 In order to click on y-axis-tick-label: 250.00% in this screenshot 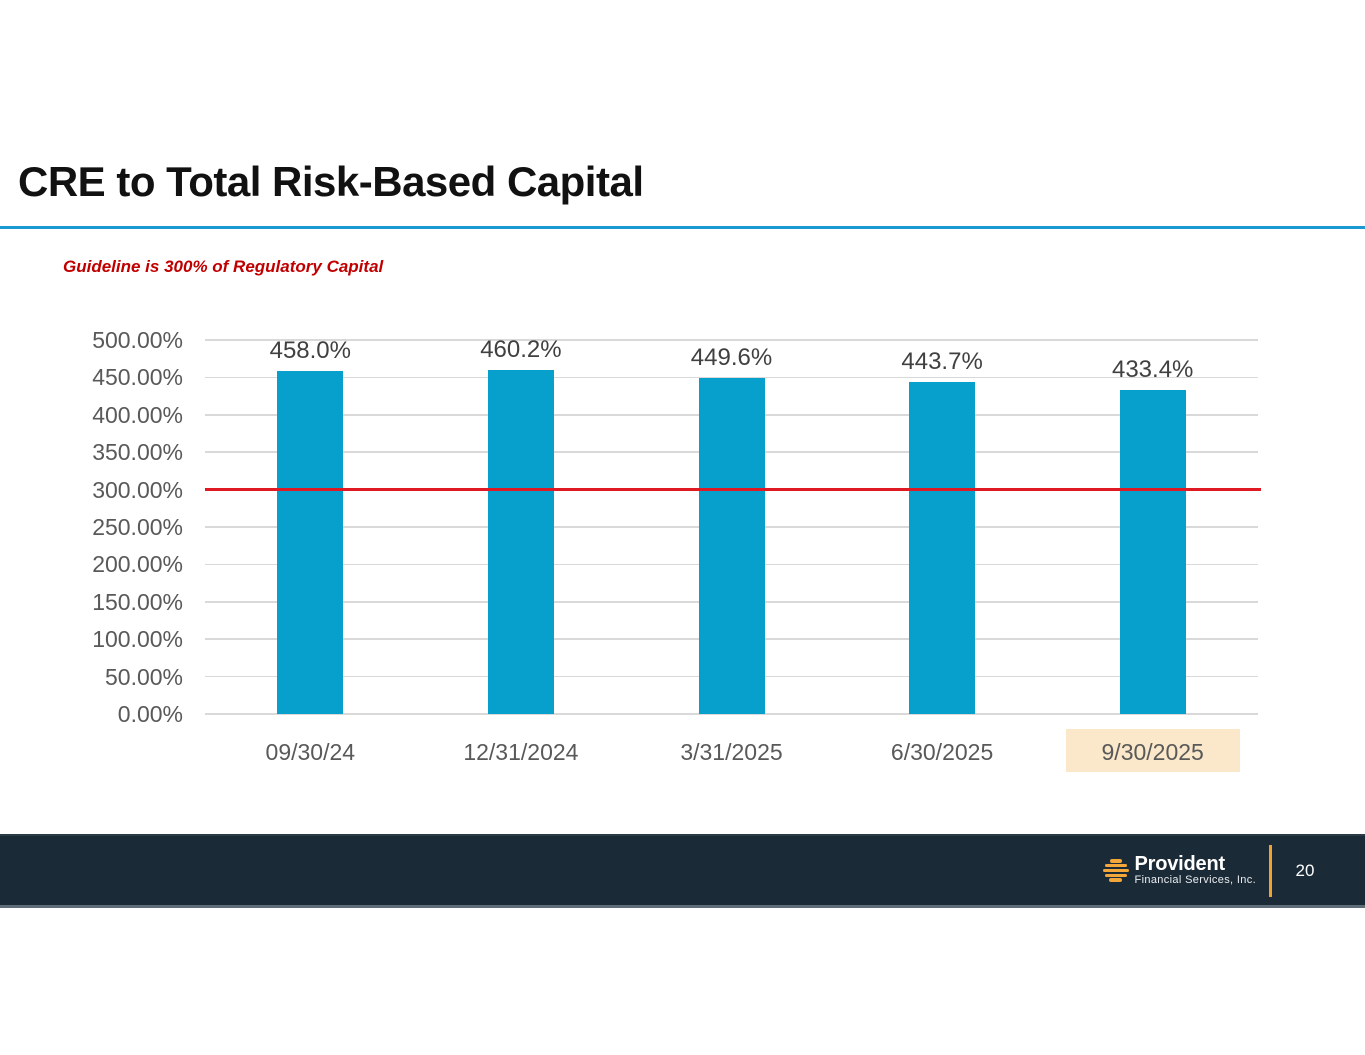, I will do `click(137, 527)`.